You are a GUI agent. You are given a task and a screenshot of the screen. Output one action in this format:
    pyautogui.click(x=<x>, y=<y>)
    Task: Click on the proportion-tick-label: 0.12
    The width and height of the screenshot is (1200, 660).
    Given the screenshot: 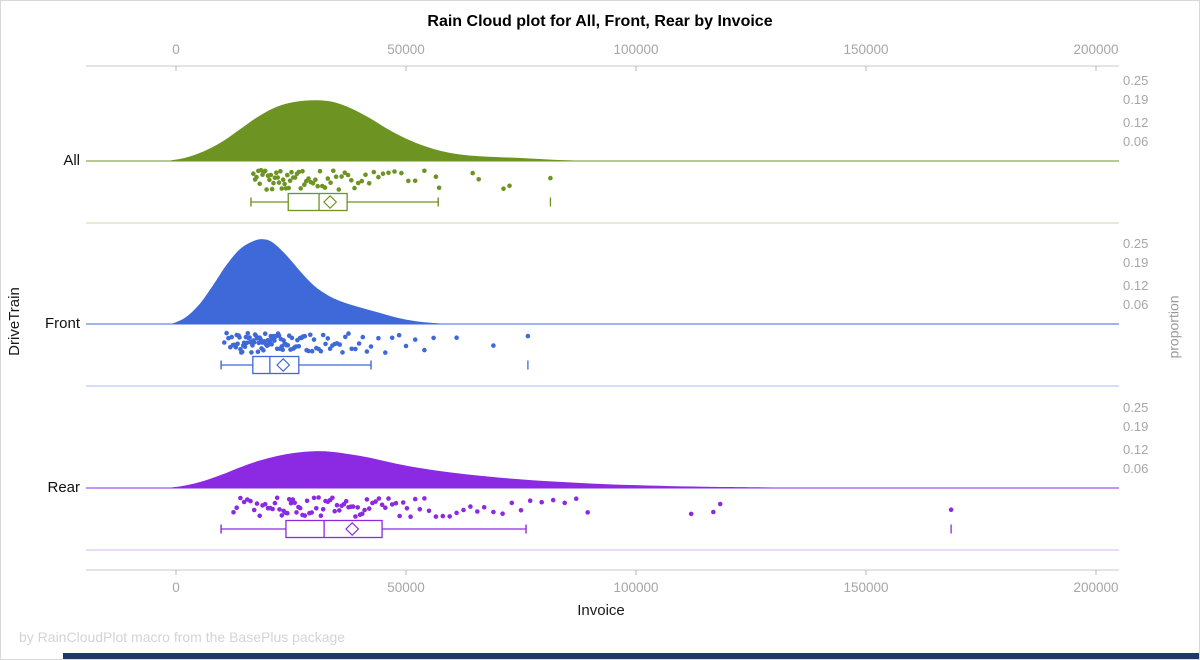 What is the action you would take?
    pyautogui.click(x=1136, y=449)
    